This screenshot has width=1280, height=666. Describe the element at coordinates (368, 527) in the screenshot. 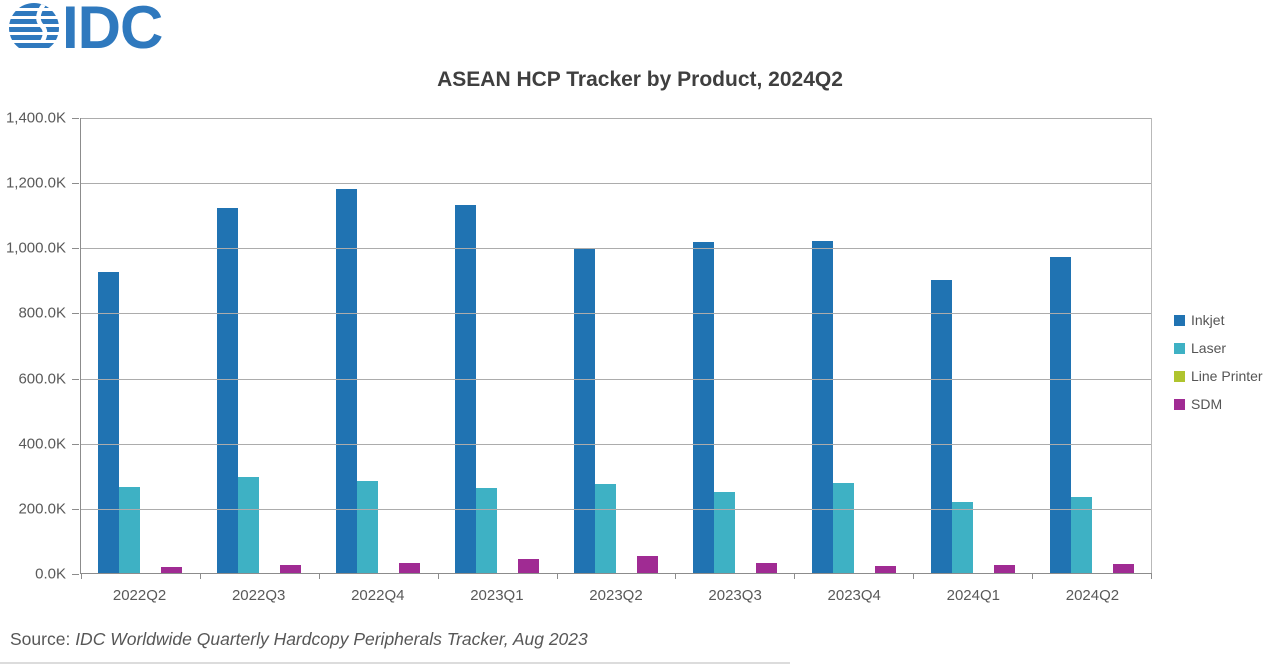

I see `bar-laser-2022Q4` at that location.